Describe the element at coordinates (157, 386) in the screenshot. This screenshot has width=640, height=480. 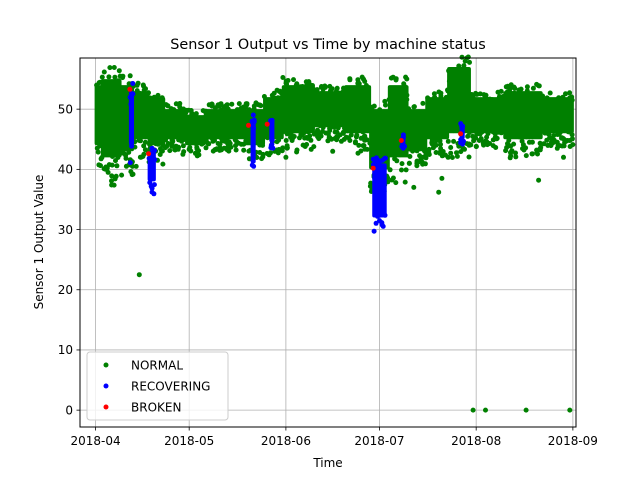
I see `legend: NORMAL RECOVERING BROKEN` at that location.